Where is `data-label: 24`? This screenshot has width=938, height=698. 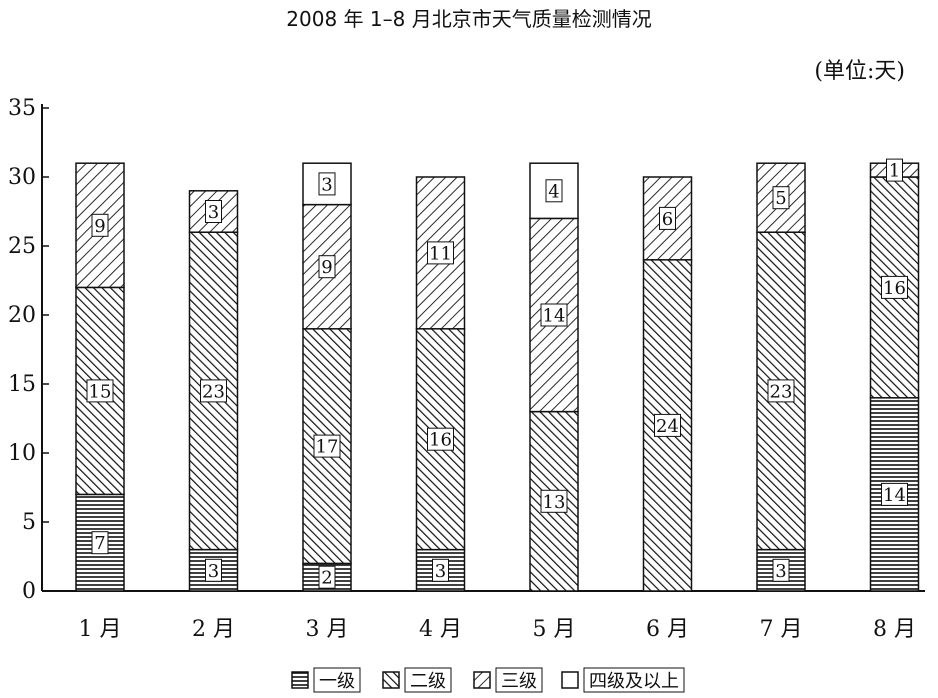 data-label: 24 is located at coordinates (667, 425).